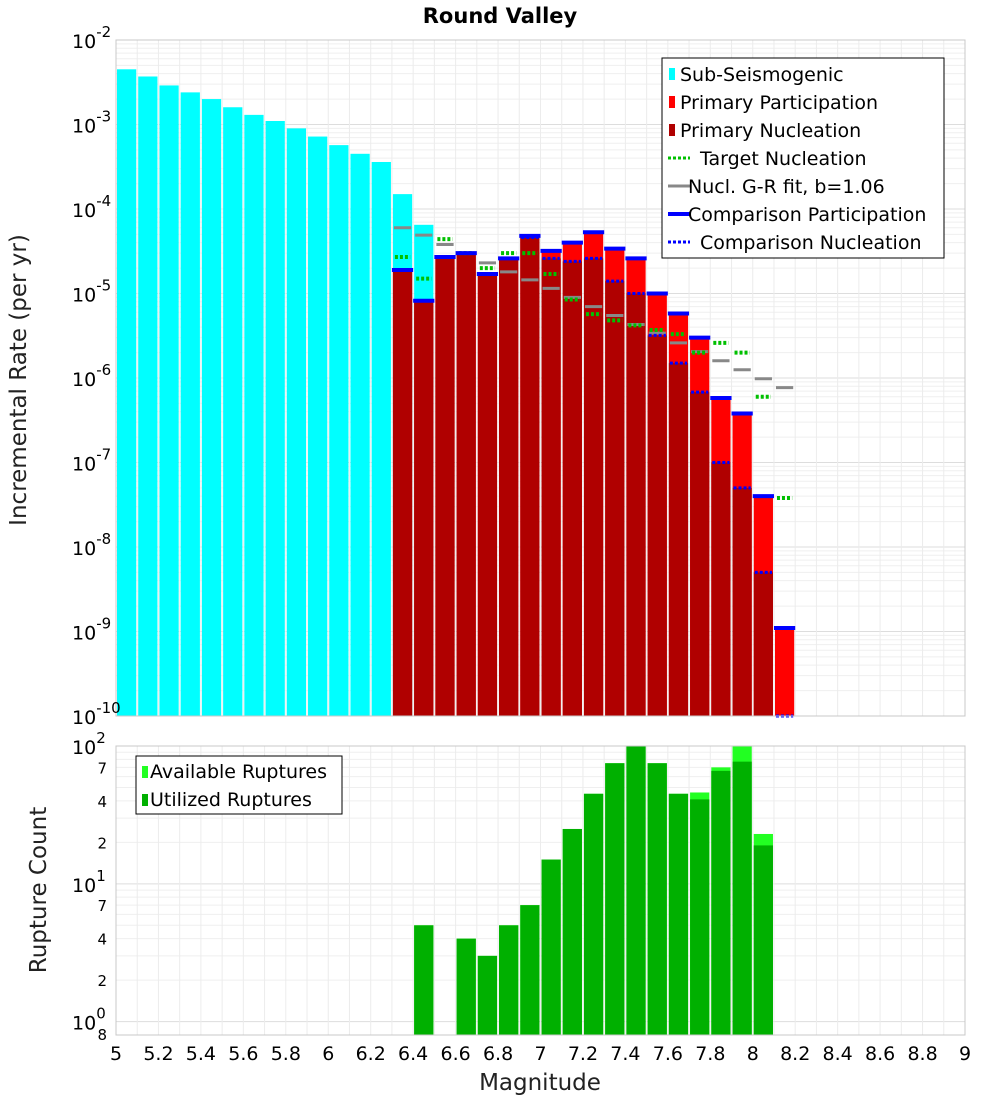 The image size is (1000, 1100). What do you see at coordinates (201, 1054) in the screenshot?
I see `x-tick-label: 5.4` at bounding box center [201, 1054].